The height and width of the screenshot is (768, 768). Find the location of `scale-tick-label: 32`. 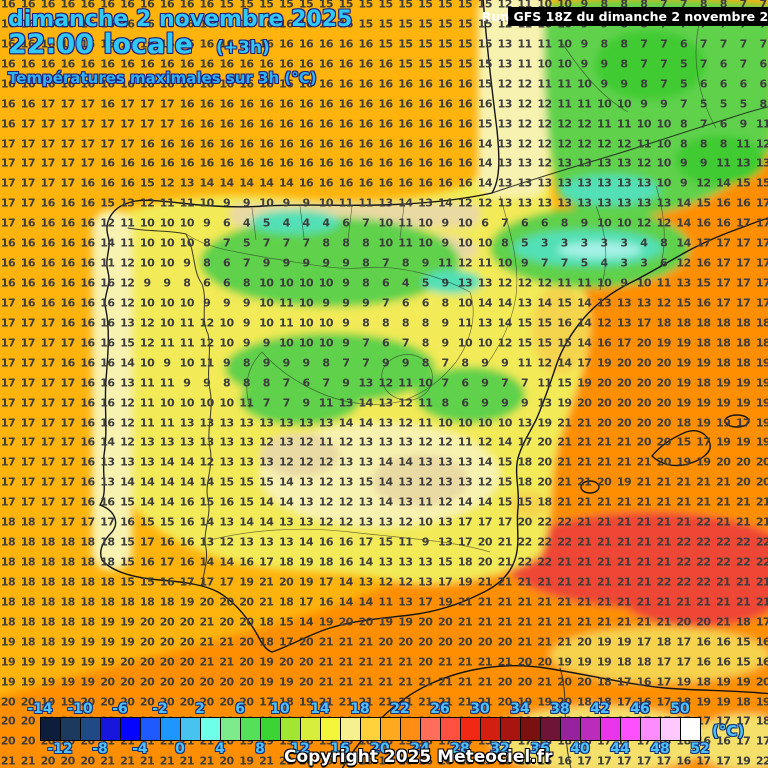

scale-tick-label: 32 is located at coordinates (500, 749).